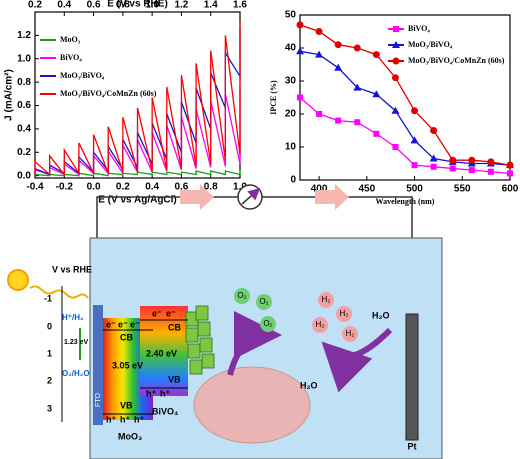 The image size is (520, 459). I want to click on fto-label: FTO, so click(98, 400).